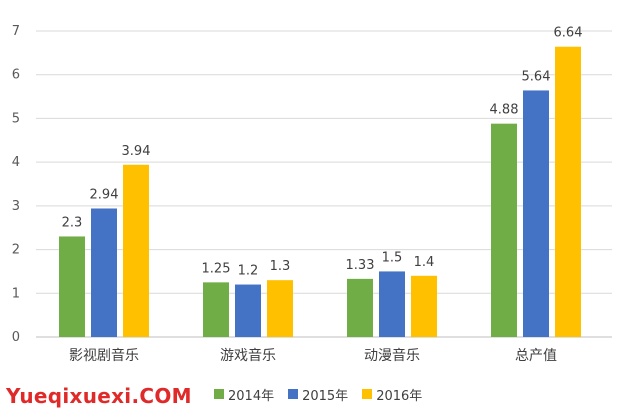 This screenshot has width=618, height=415. Describe the element at coordinates (16, 250) in the screenshot. I see `y-tick-label-2: 2` at that location.